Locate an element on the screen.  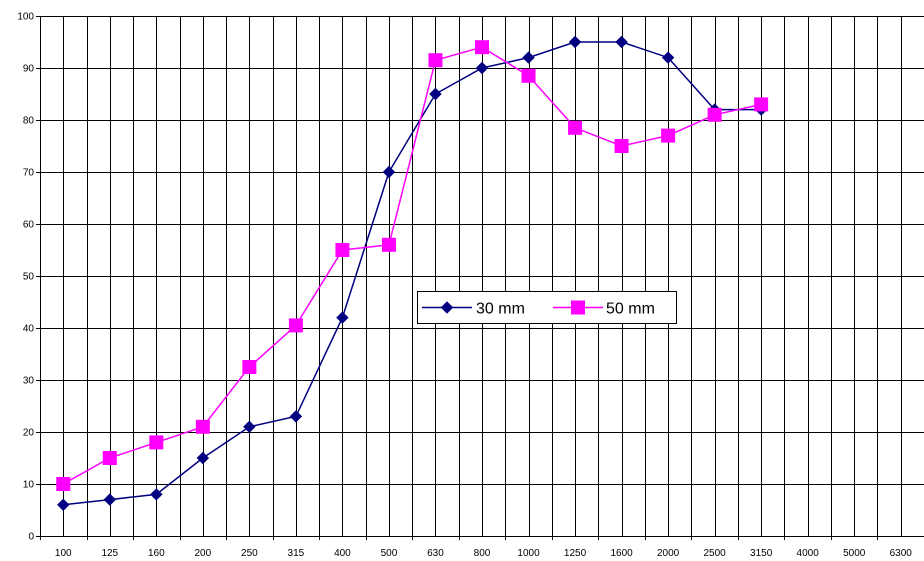
x-tick-label: 800 is located at coordinates (482, 553).